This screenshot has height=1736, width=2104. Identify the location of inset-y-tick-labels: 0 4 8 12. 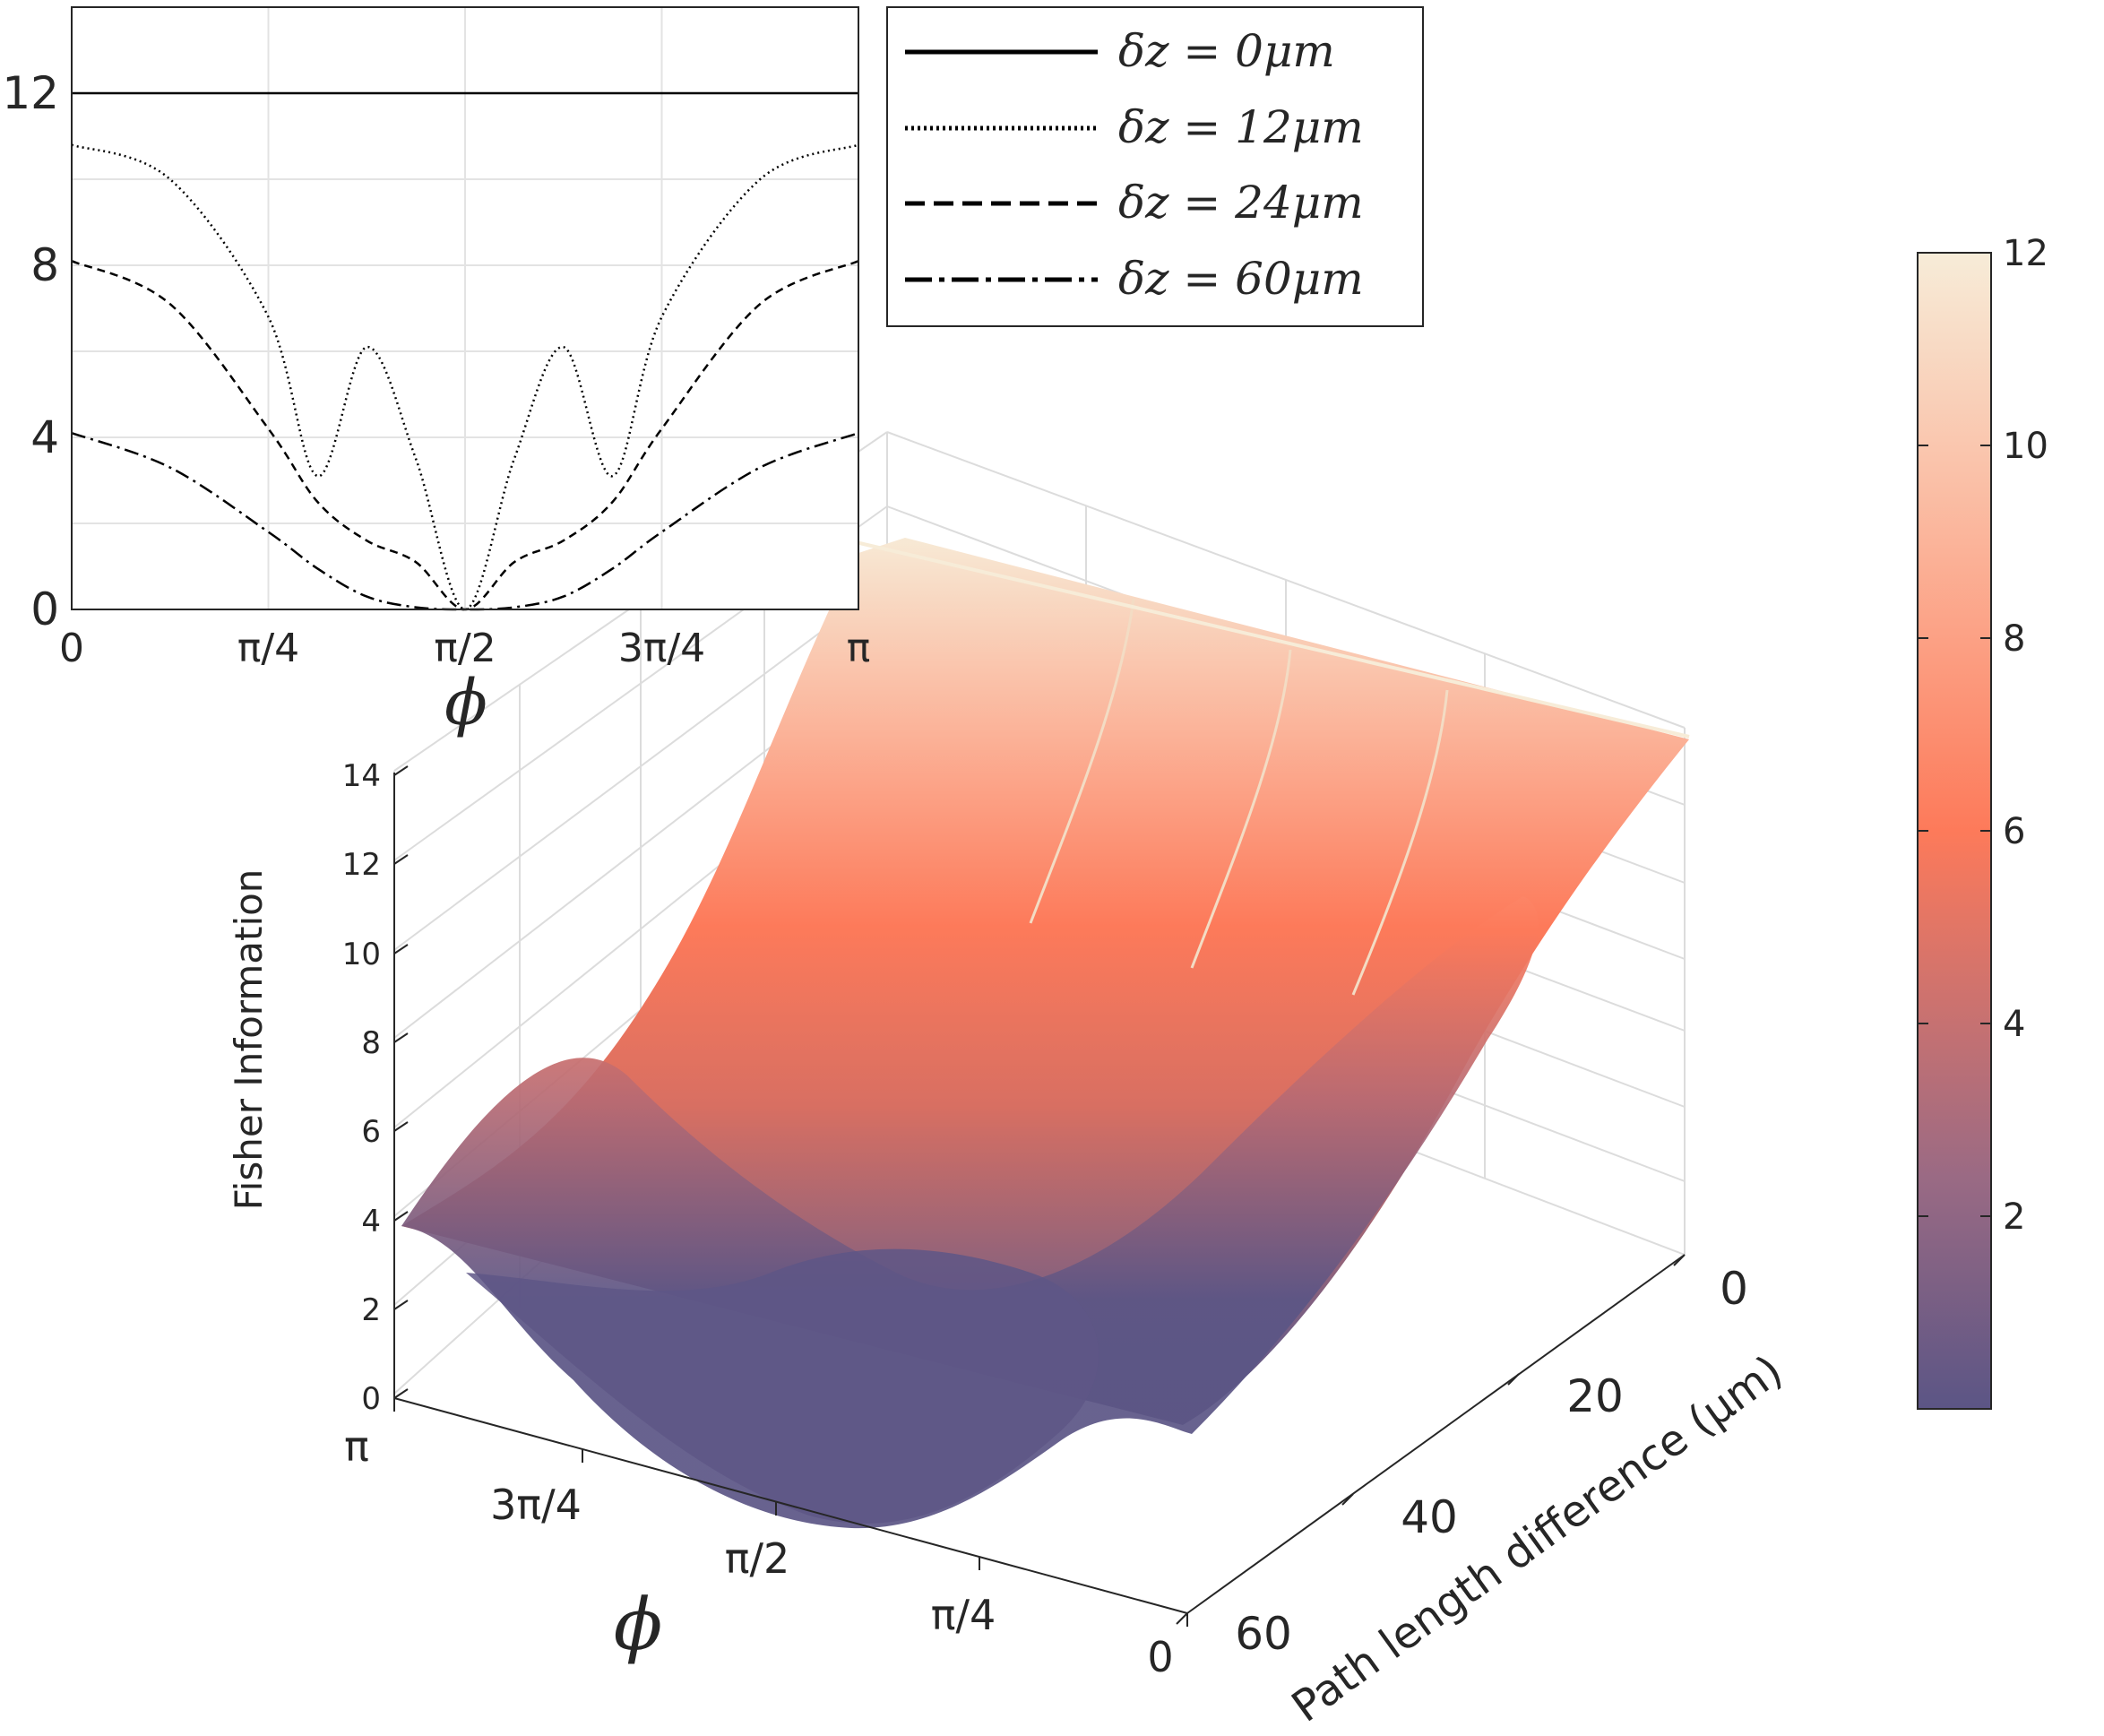
(30, 351).